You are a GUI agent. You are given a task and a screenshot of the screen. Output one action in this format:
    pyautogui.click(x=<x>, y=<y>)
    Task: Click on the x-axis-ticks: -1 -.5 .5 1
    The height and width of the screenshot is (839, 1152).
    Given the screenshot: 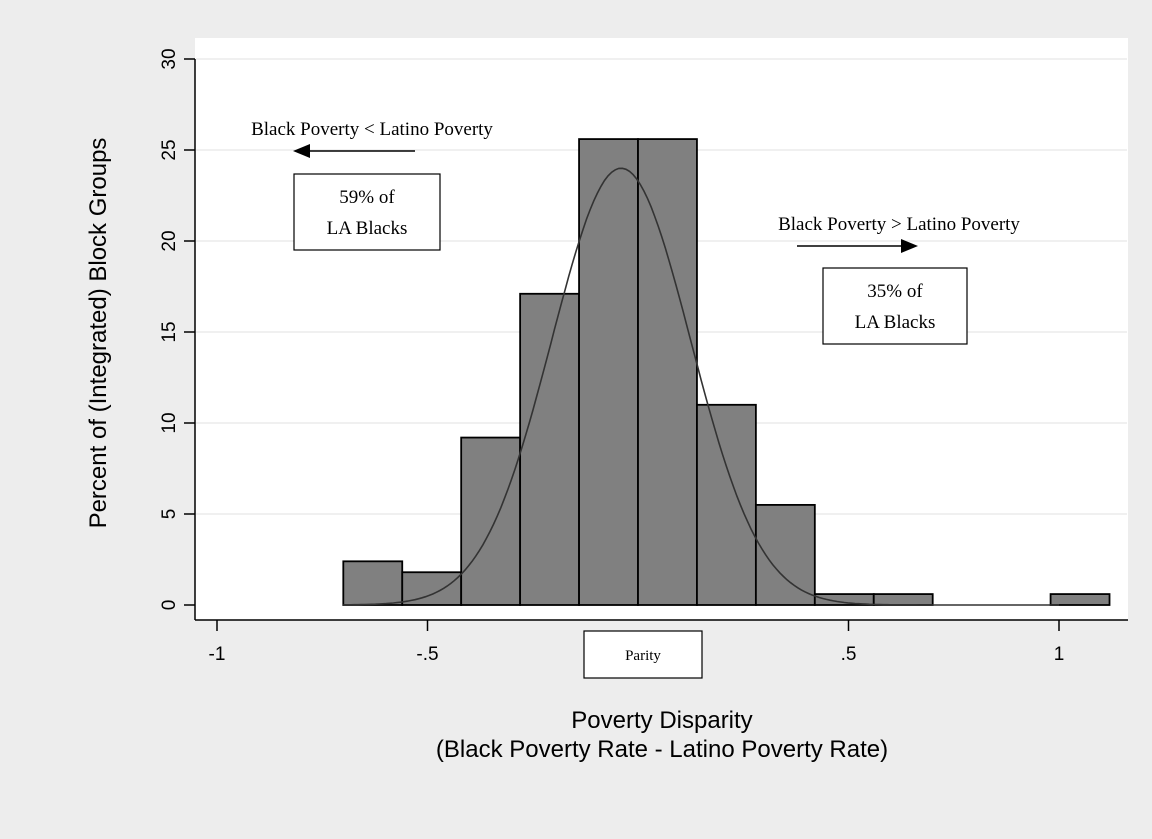 What is the action you would take?
    pyautogui.click(x=637, y=642)
    